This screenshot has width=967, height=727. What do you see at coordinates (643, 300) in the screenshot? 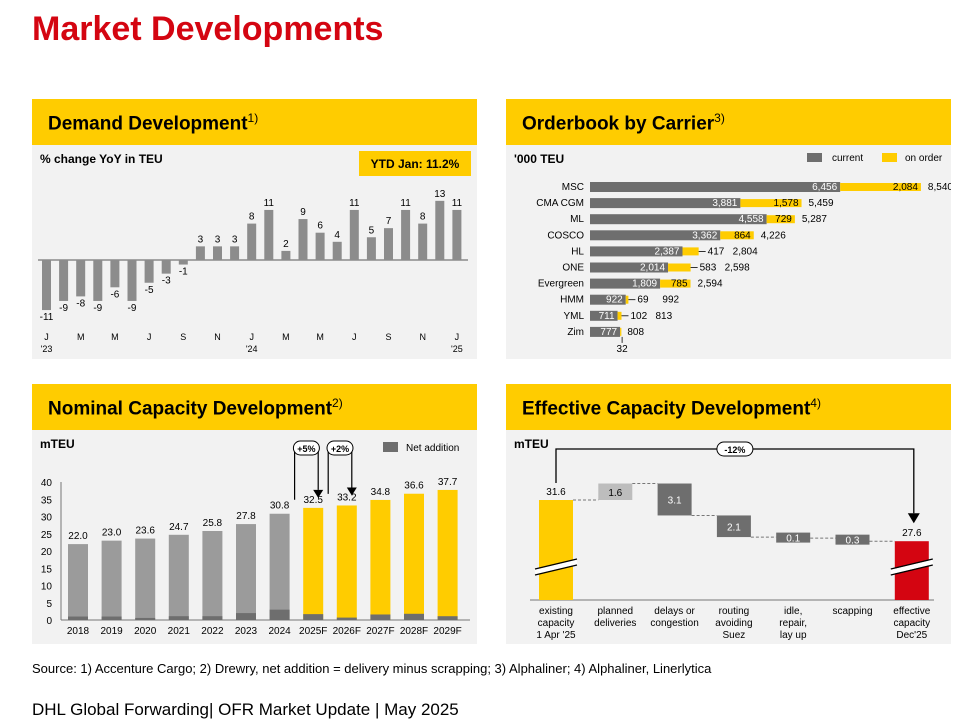
I see `order-value-label: 69` at bounding box center [643, 300].